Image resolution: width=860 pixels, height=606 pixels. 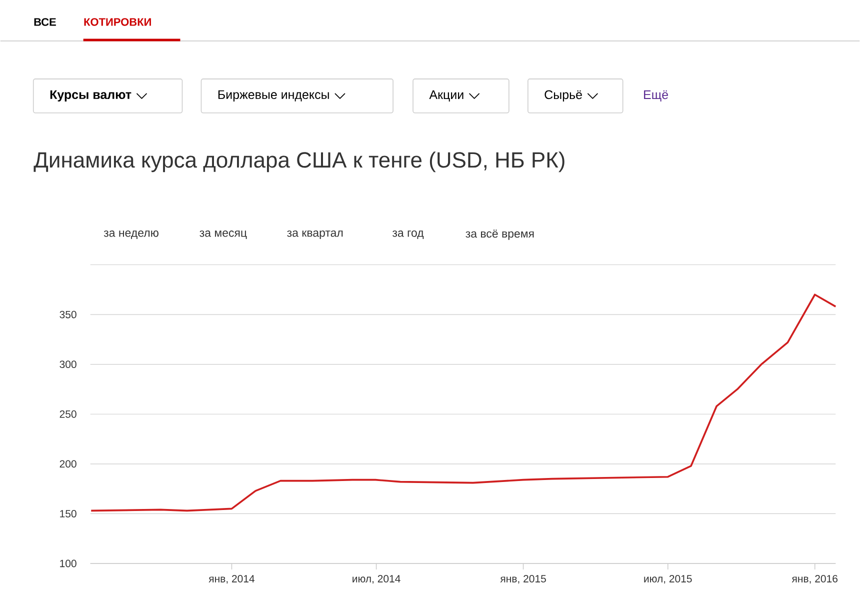 What do you see at coordinates (131, 234) in the screenshot?
I see `text: за неделю` at bounding box center [131, 234].